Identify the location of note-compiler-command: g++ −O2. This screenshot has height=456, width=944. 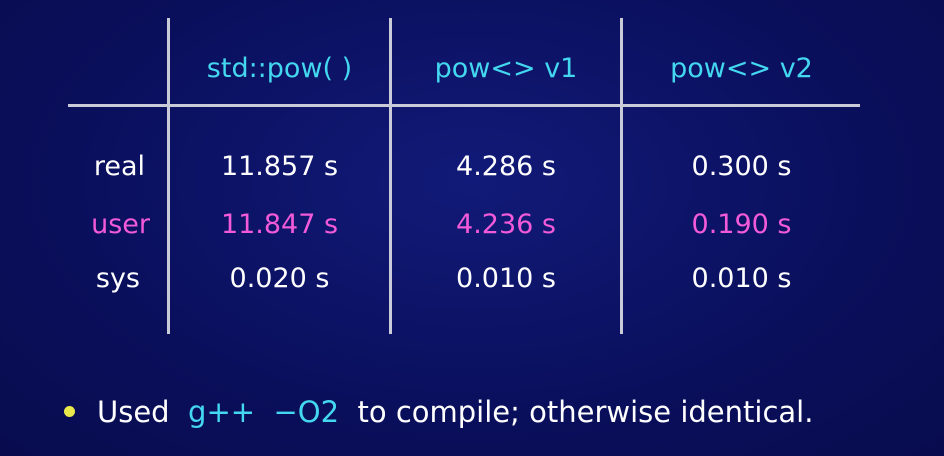
(264, 412).